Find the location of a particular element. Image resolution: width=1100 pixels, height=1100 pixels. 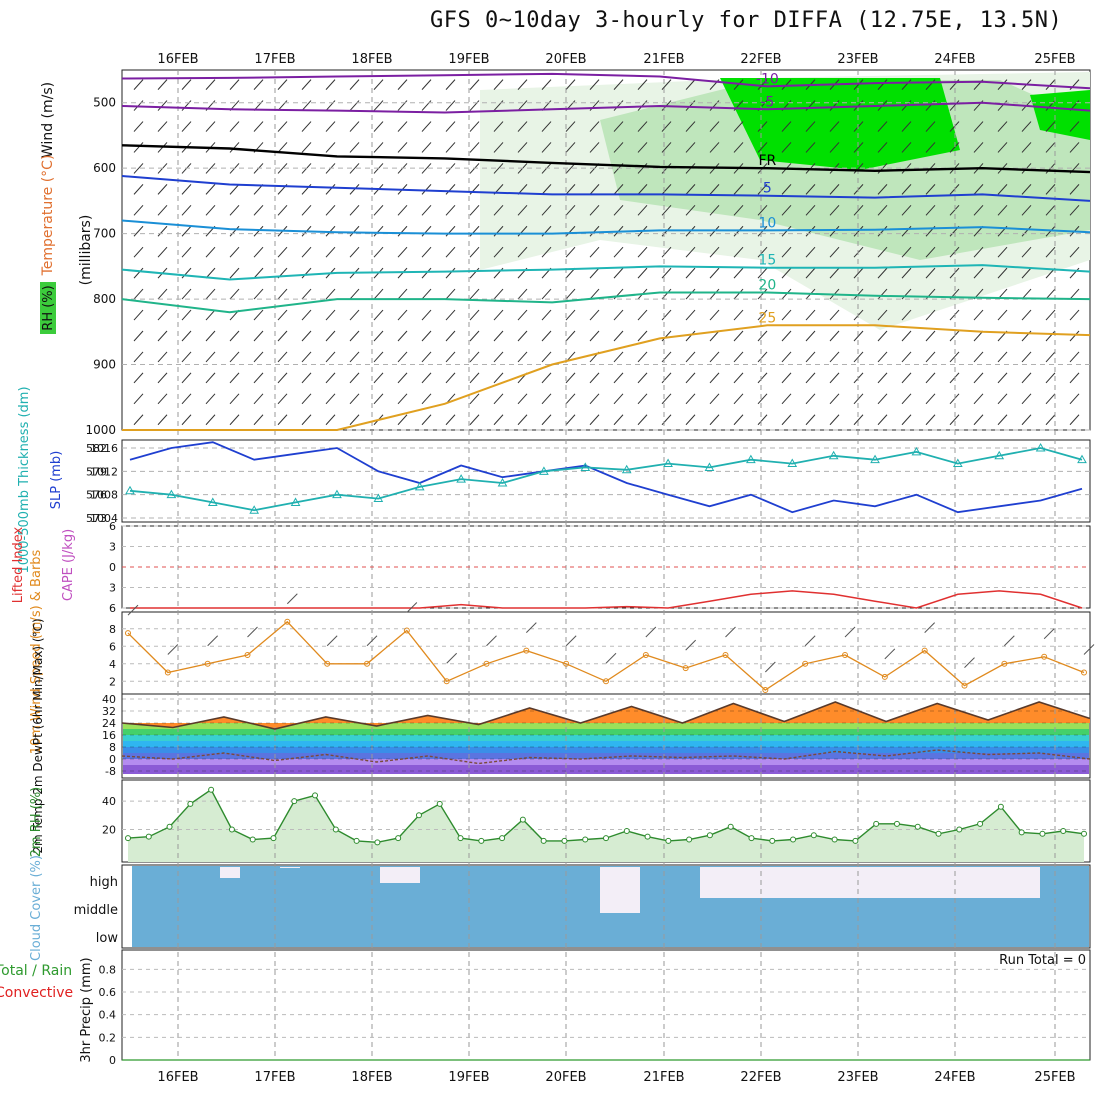

y-tick-label: middle is located at coordinates (96, 910).